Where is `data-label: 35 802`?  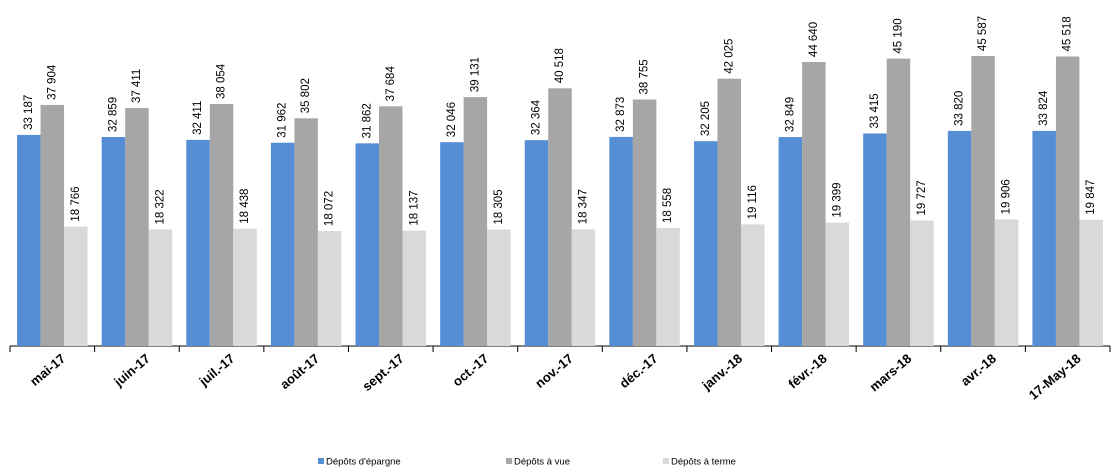 data-label: 35 802 is located at coordinates (306, 95).